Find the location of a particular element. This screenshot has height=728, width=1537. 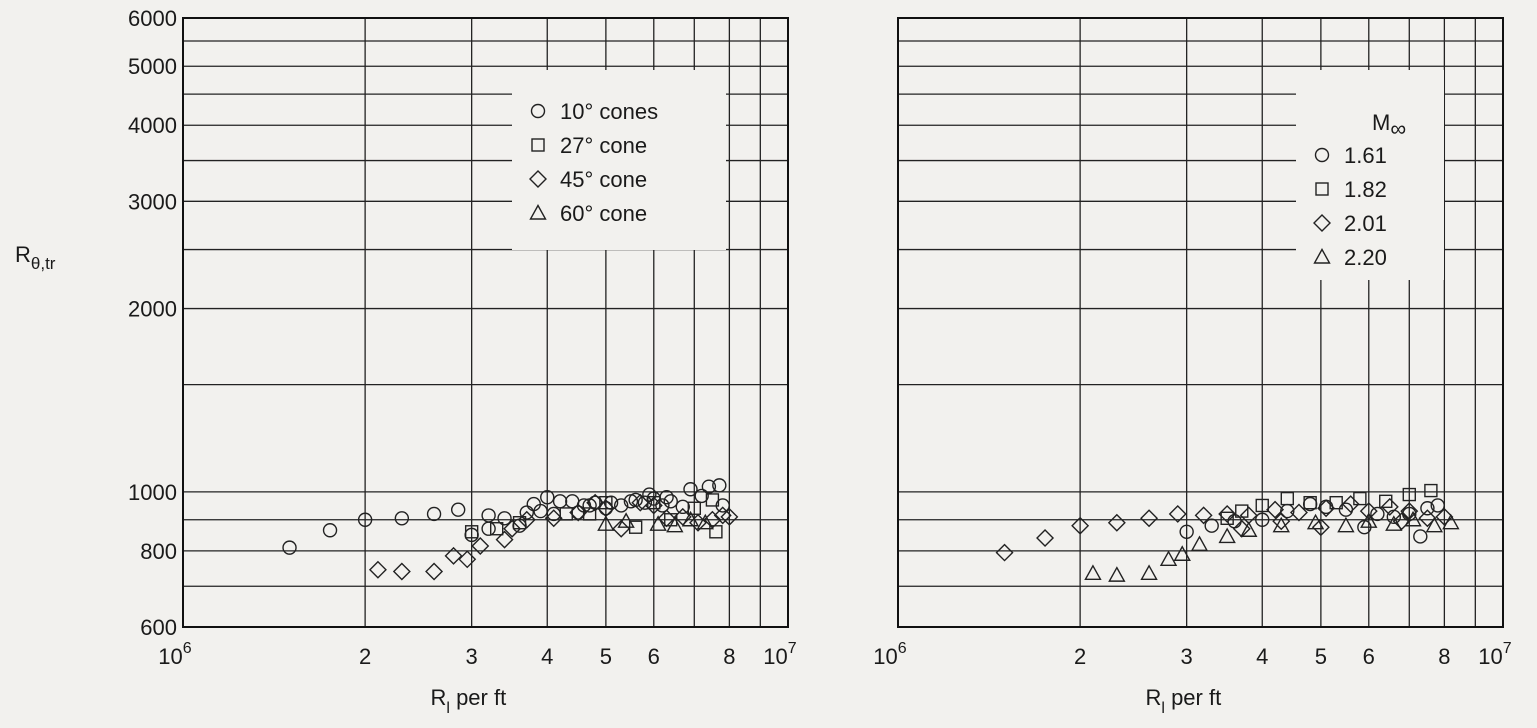

legend-entry-label: 10° cones is located at coordinates (609, 111).